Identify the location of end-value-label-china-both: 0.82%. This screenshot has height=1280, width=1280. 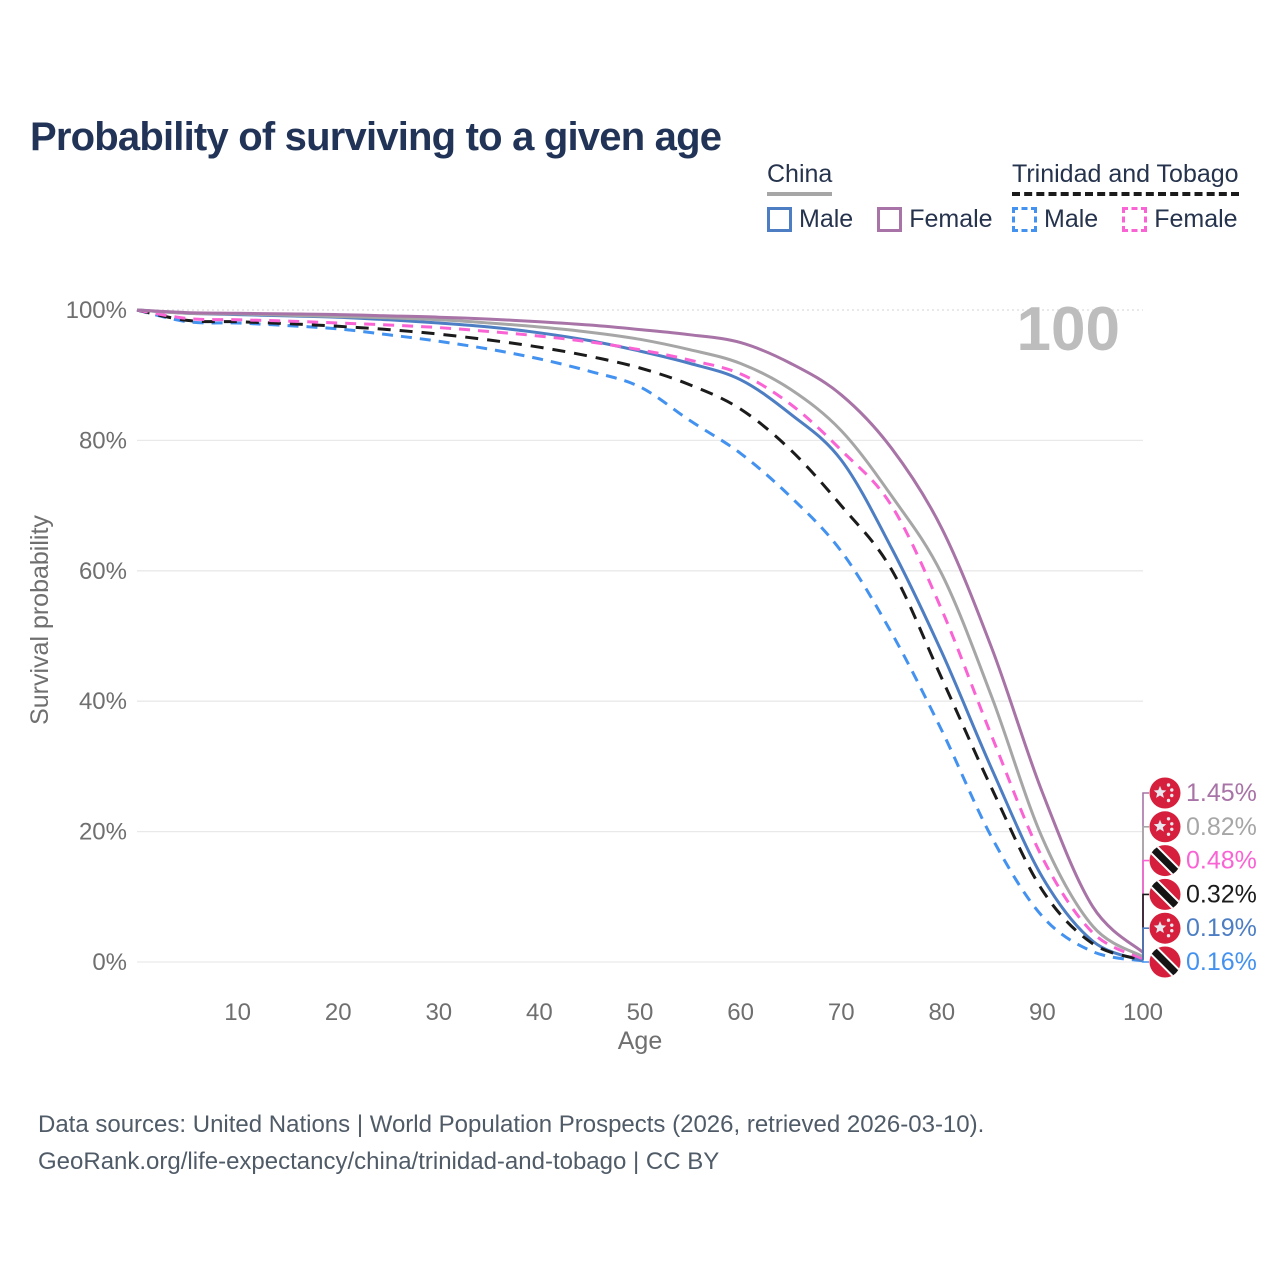
(1221, 827).